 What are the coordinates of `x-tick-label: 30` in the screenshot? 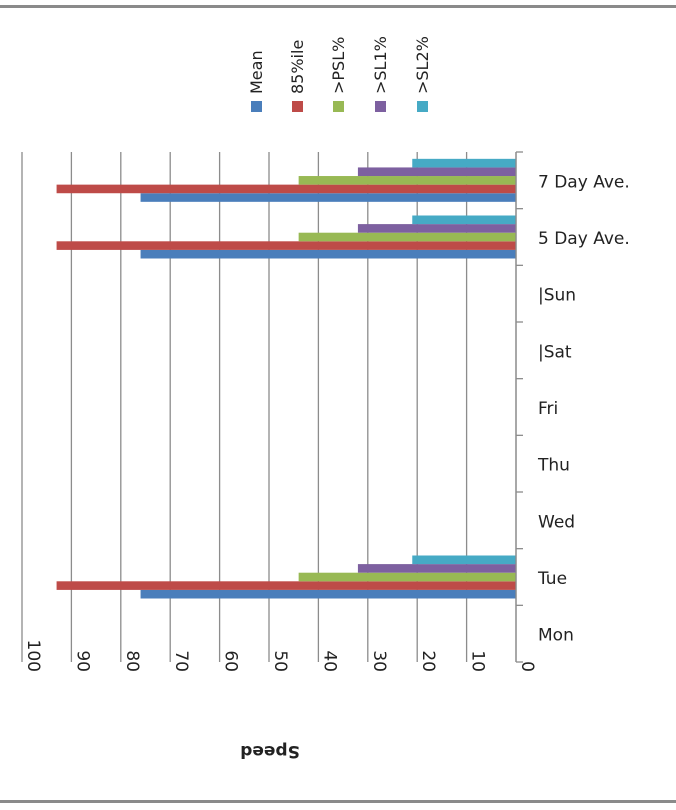 It's located at (379, 661).